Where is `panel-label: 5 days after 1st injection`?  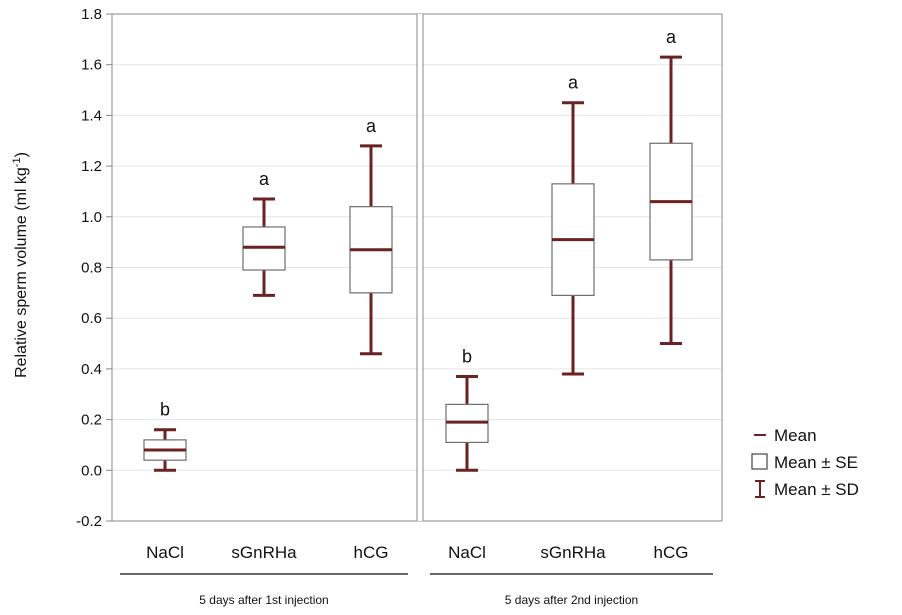 panel-label: 5 days after 1st injection is located at coordinates (263, 600).